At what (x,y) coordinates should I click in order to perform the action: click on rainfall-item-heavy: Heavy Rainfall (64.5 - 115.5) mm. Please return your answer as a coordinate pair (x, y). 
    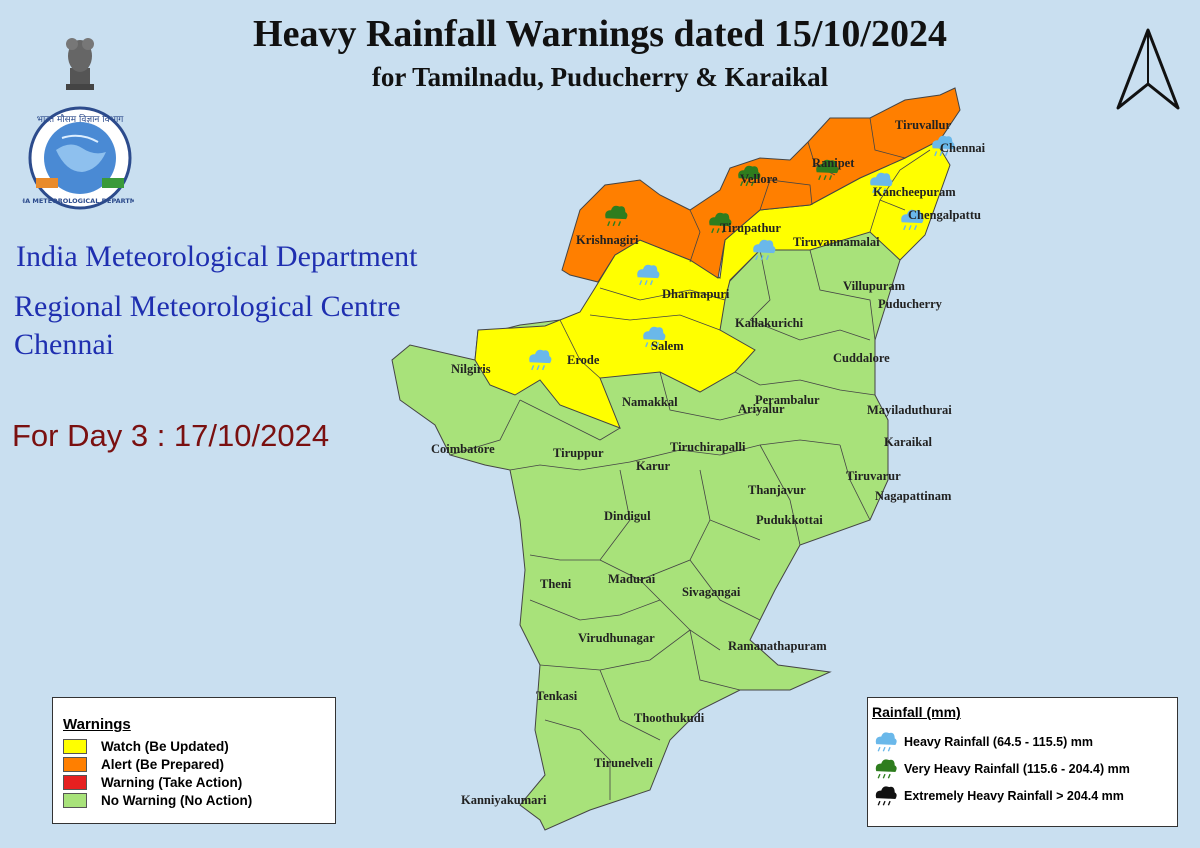
    Looking at the image, I should click on (1024, 741).